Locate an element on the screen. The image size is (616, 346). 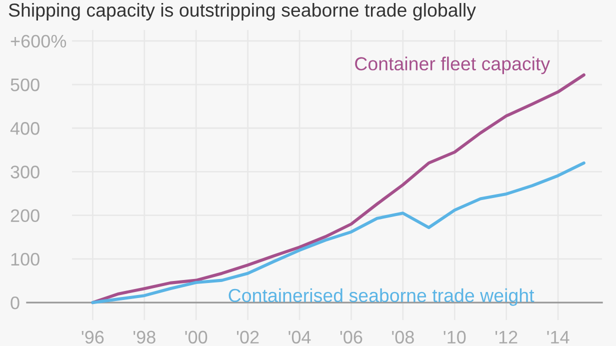
x-tick-label: '04 is located at coordinates (299, 337).